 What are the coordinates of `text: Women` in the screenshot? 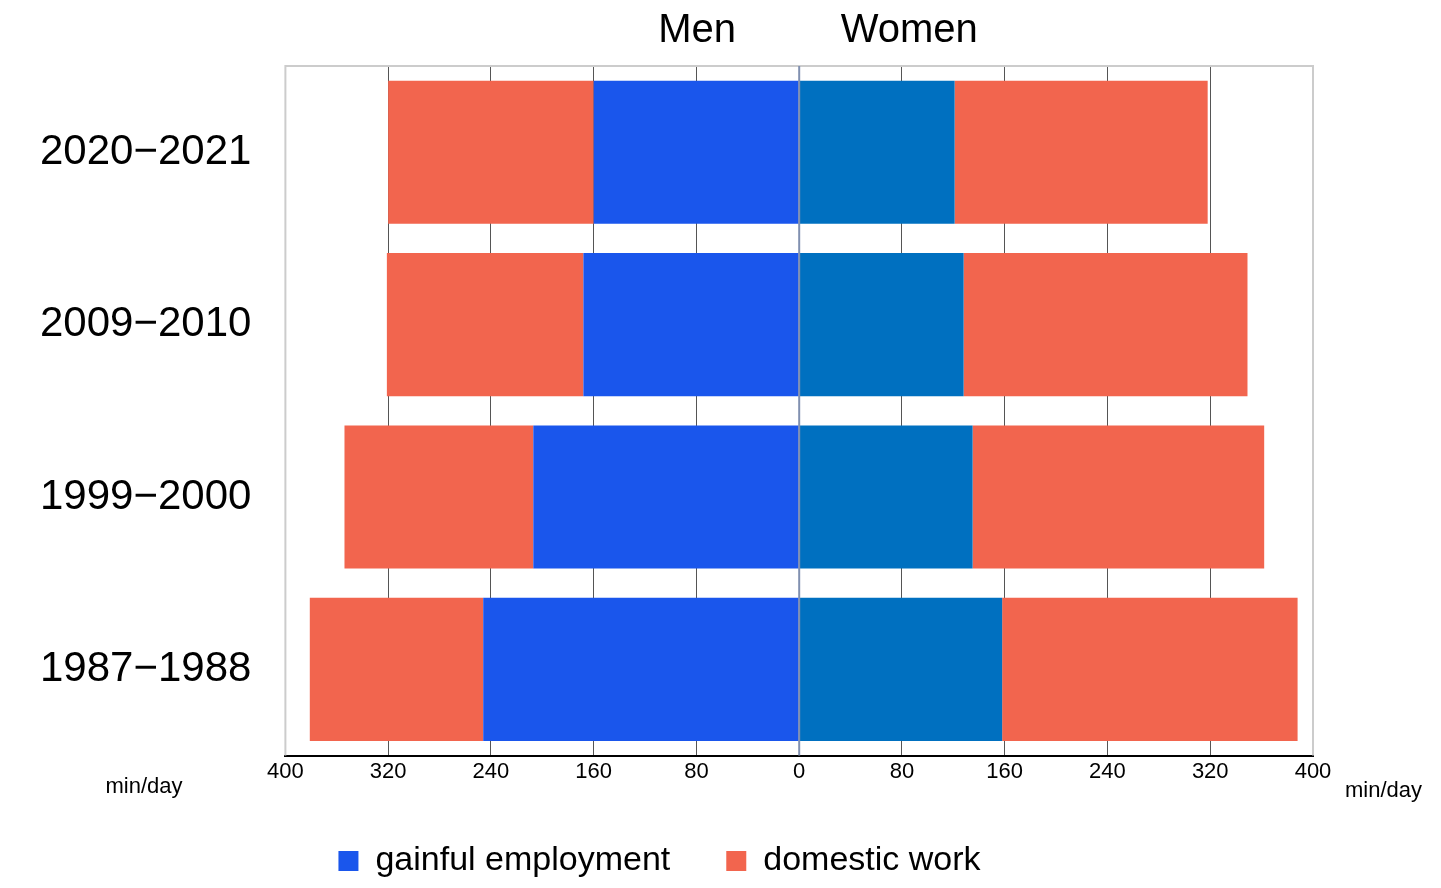 It's located at (909, 28).